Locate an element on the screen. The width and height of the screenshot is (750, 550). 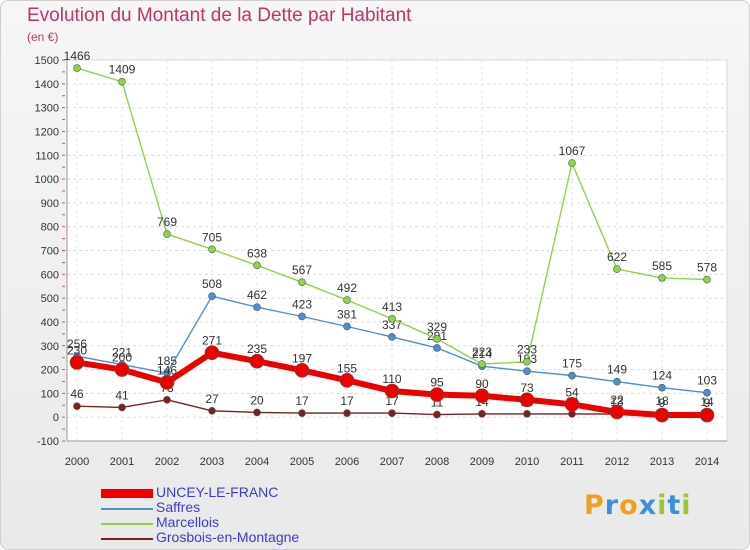
y-tick-label: 200 is located at coordinates (50, 371).